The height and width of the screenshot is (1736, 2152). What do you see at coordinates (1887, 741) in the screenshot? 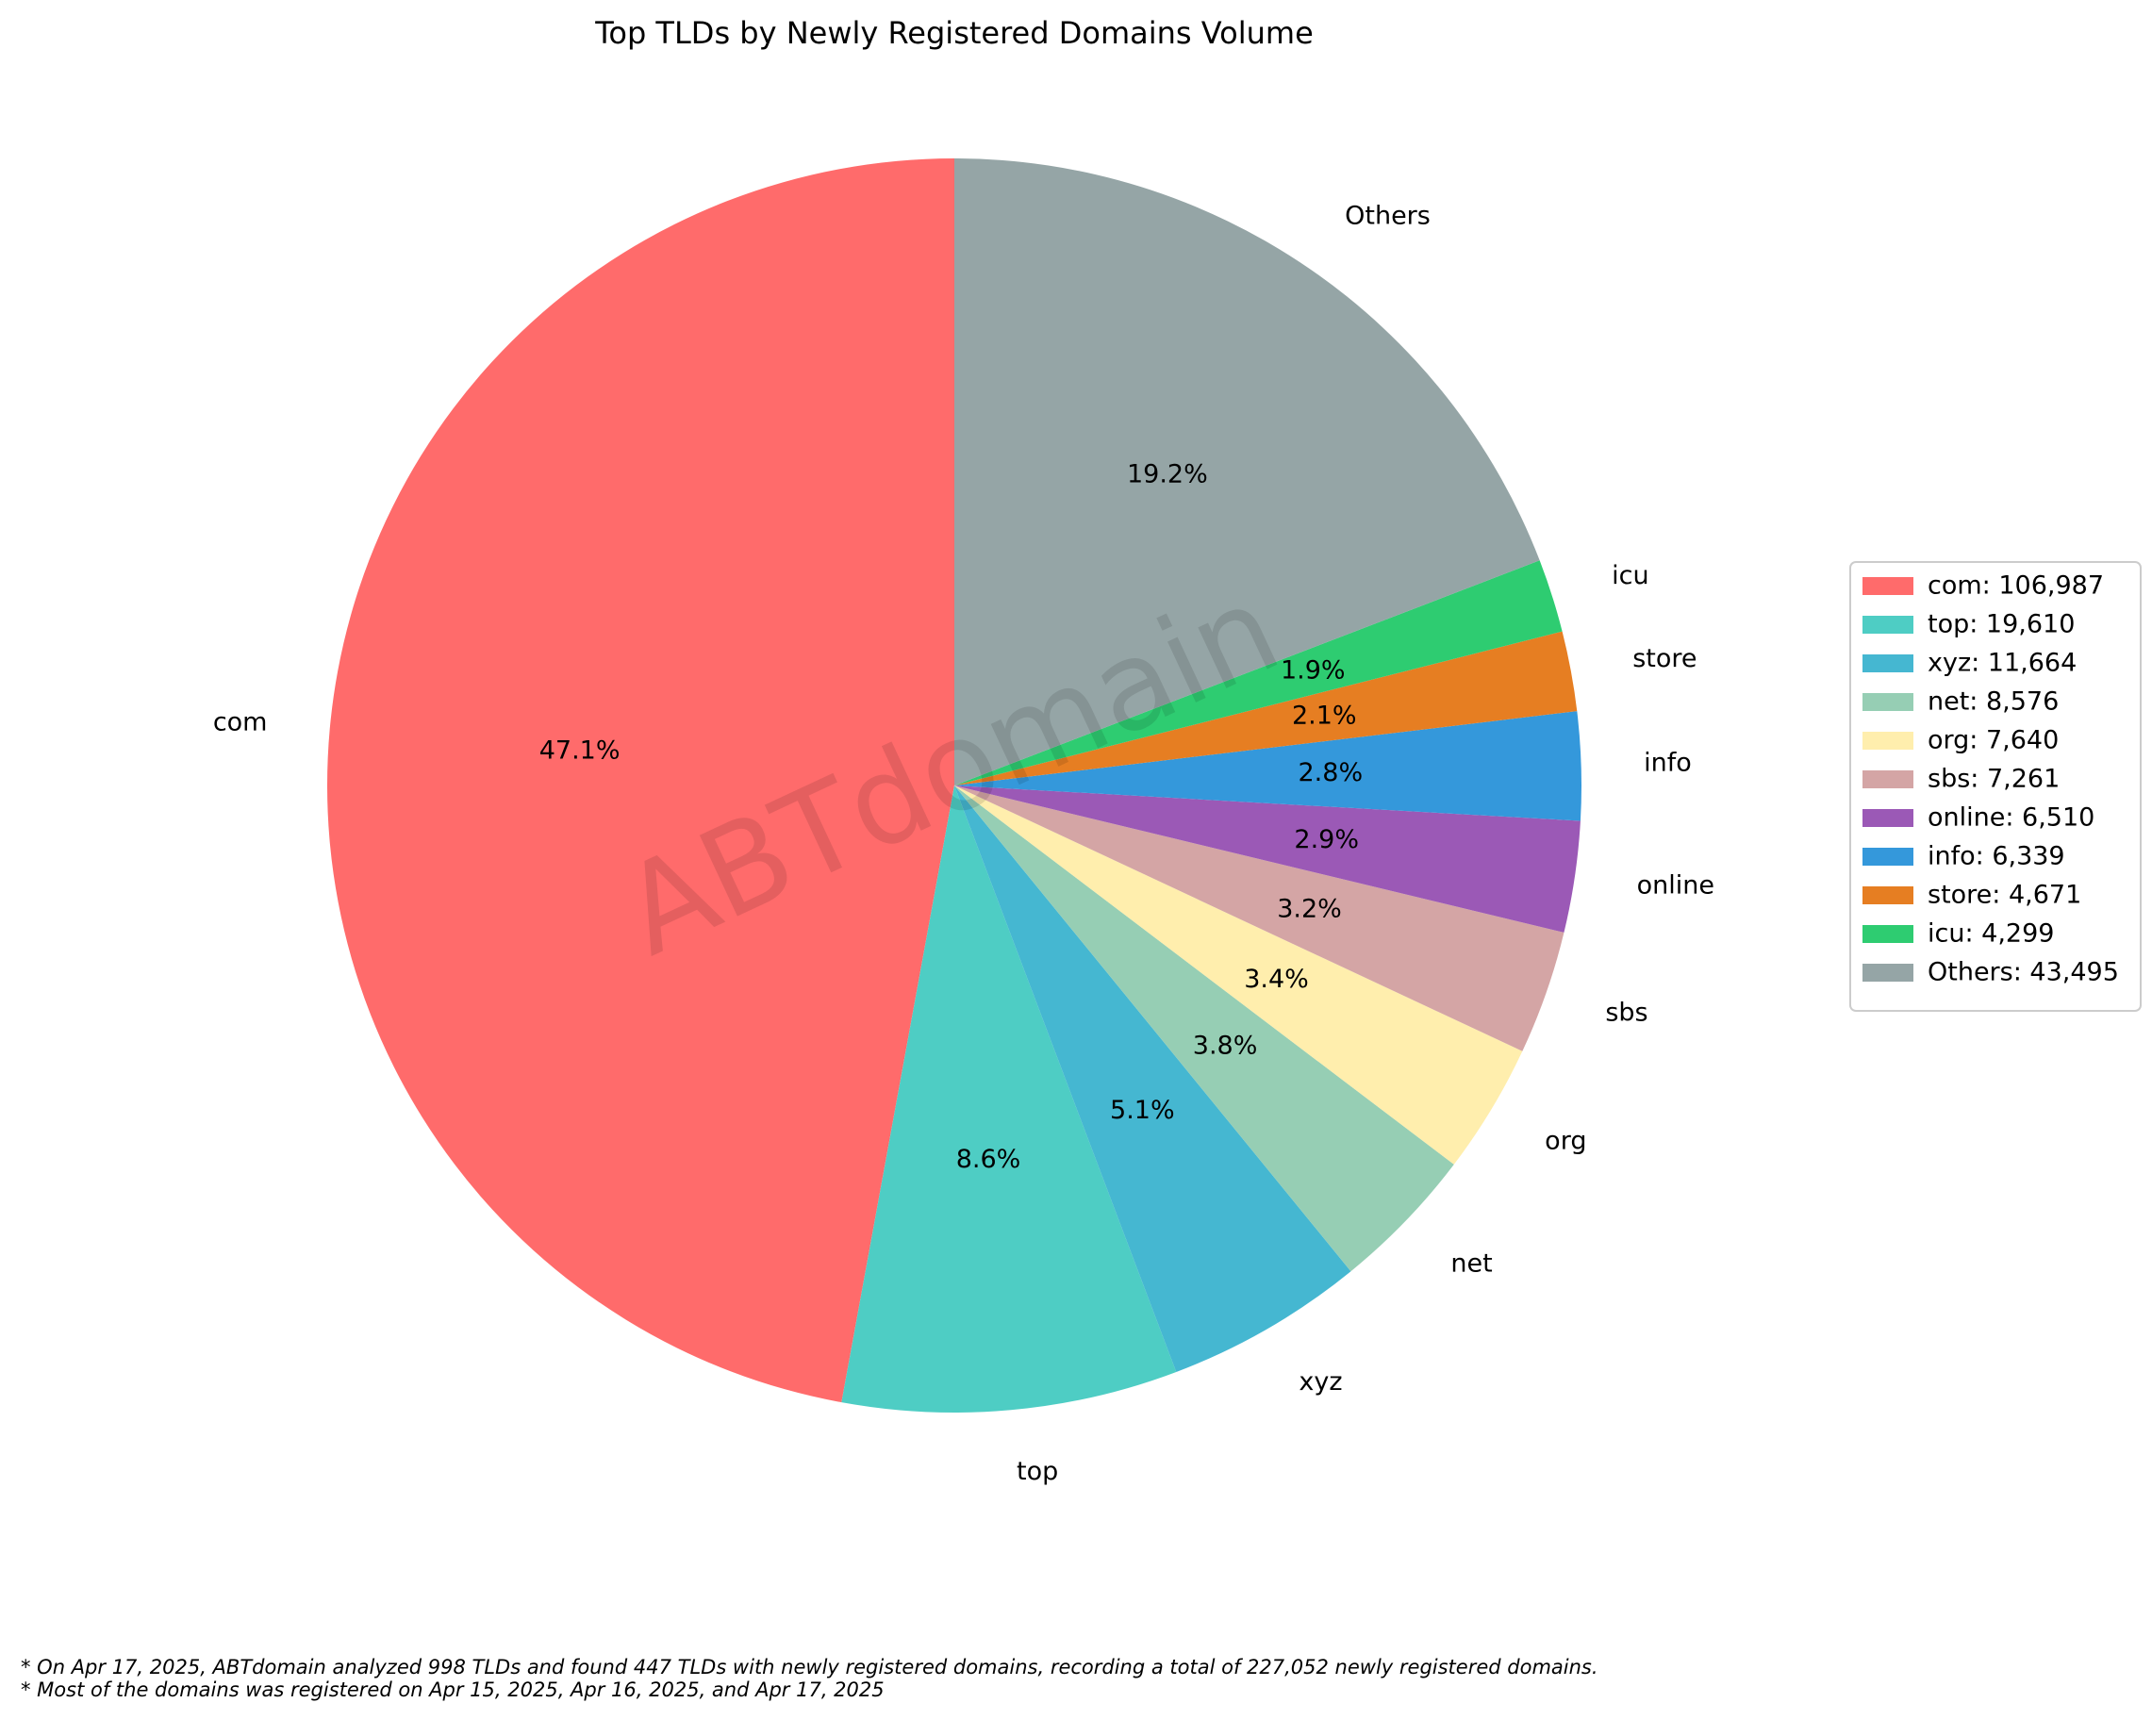
I see `legend-swatch-org` at bounding box center [1887, 741].